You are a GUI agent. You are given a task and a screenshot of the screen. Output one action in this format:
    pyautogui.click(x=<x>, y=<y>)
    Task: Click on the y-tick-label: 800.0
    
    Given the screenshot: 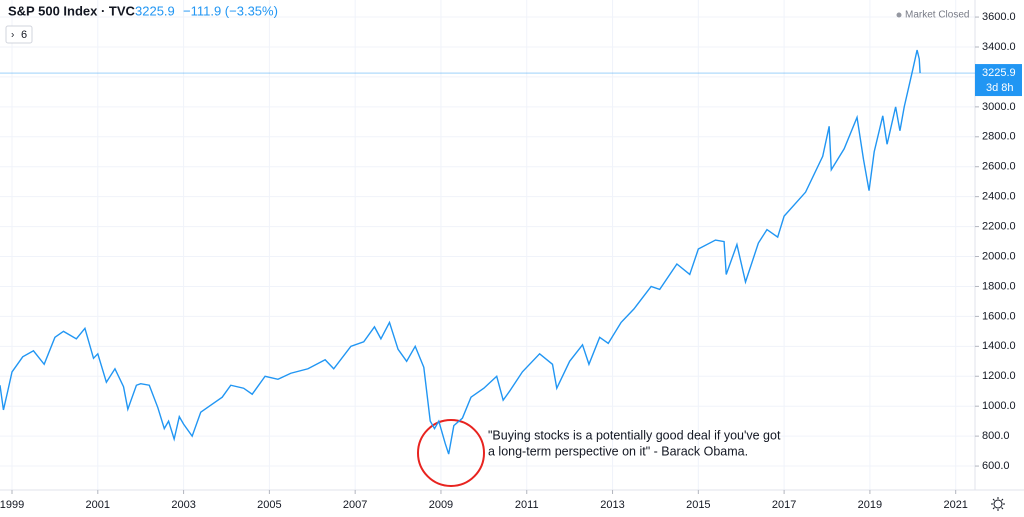 What is the action you would take?
    pyautogui.click(x=996, y=436)
    